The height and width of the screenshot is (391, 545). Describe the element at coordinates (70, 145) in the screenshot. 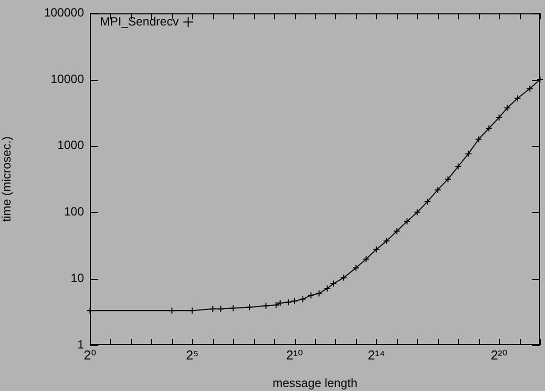

I see `y-tick-label: 1000` at that location.